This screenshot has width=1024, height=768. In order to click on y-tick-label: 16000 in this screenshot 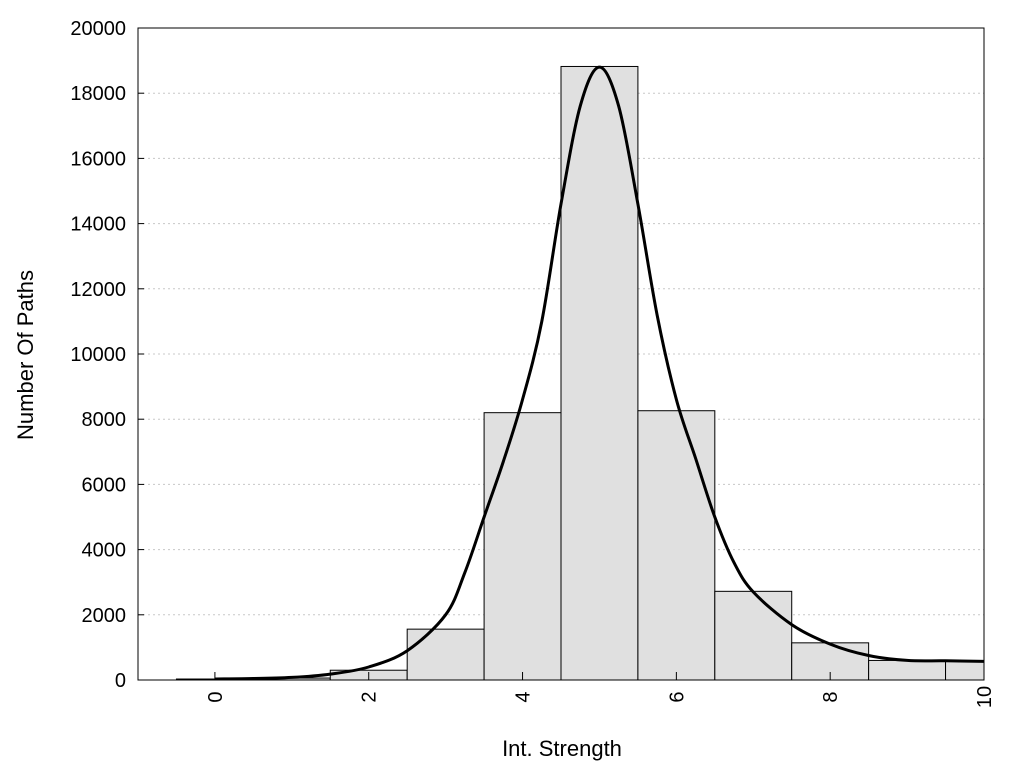, I will do `click(98, 159)`.